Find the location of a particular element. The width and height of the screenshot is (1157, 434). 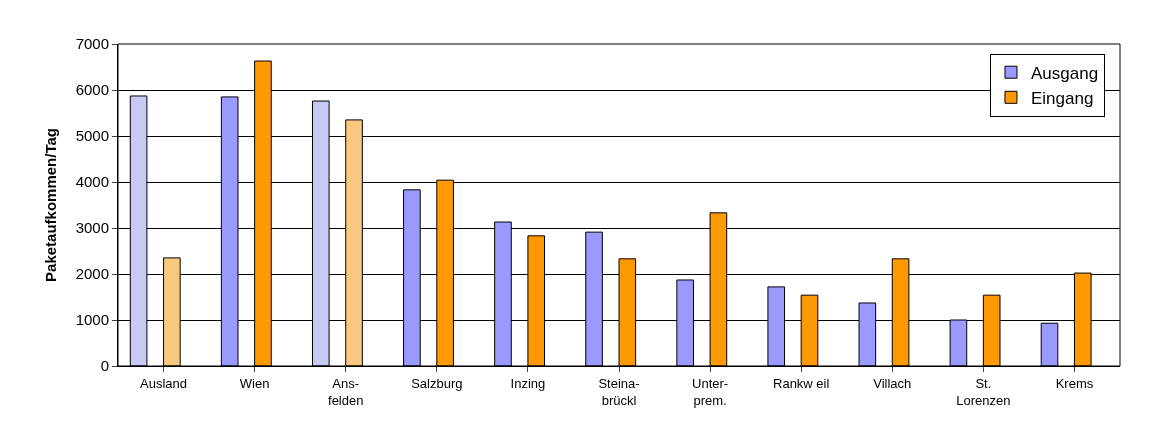

x-tick-label: Rankw eil is located at coordinates (801, 383).